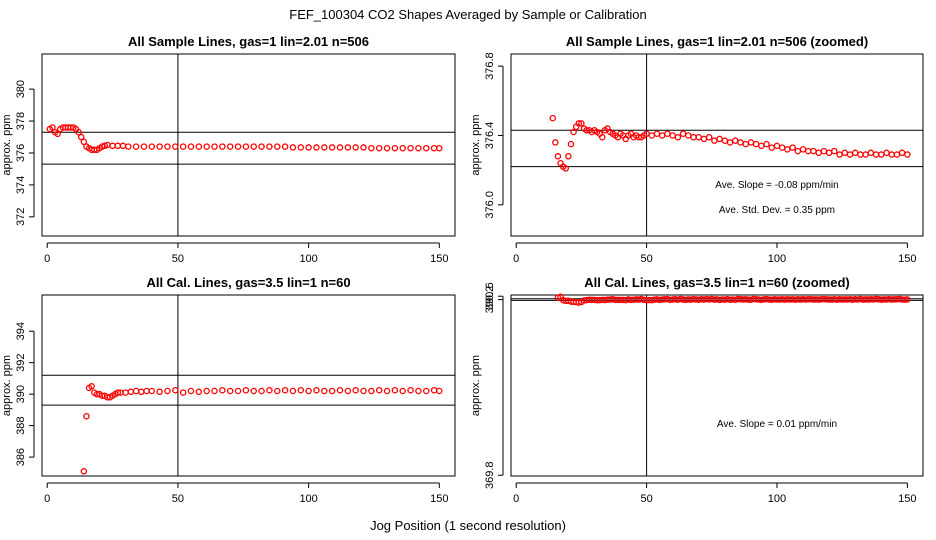 This screenshot has height=540, width=936. Describe the element at coordinates (248, 41) in the screenshot. I see `panel-title: All Sample Lines, gas=1 lin=2.01 n=506` at that location.